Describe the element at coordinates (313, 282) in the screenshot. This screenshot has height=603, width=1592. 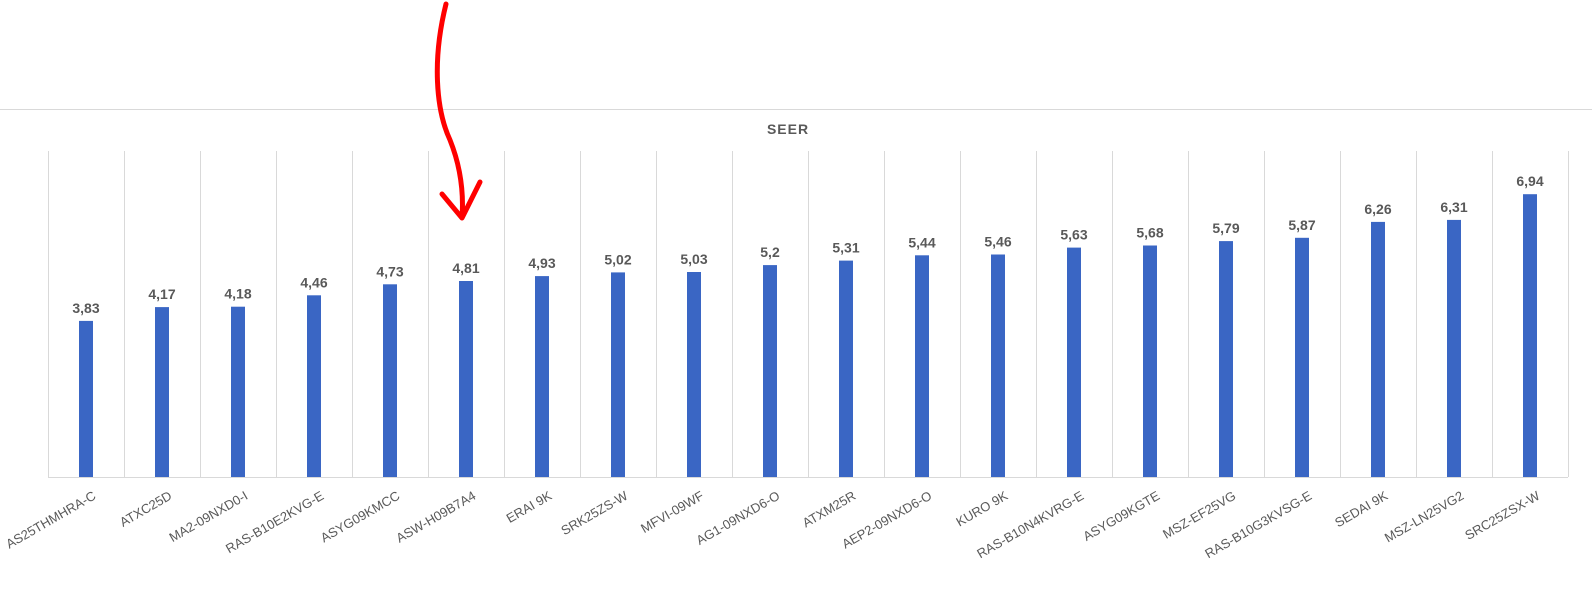
I see `value-label: 4,46` at that location.